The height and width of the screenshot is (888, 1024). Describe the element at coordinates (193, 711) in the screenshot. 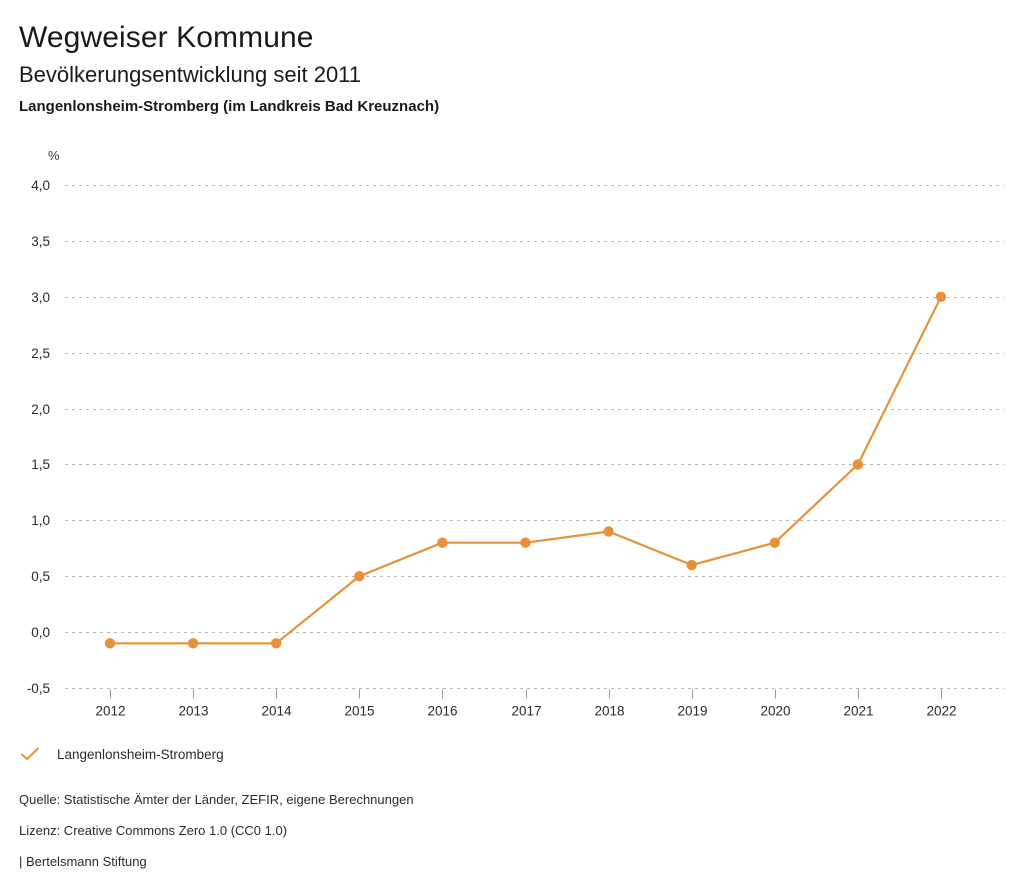

I see `x-axis-tick-label: 2013` at that location.